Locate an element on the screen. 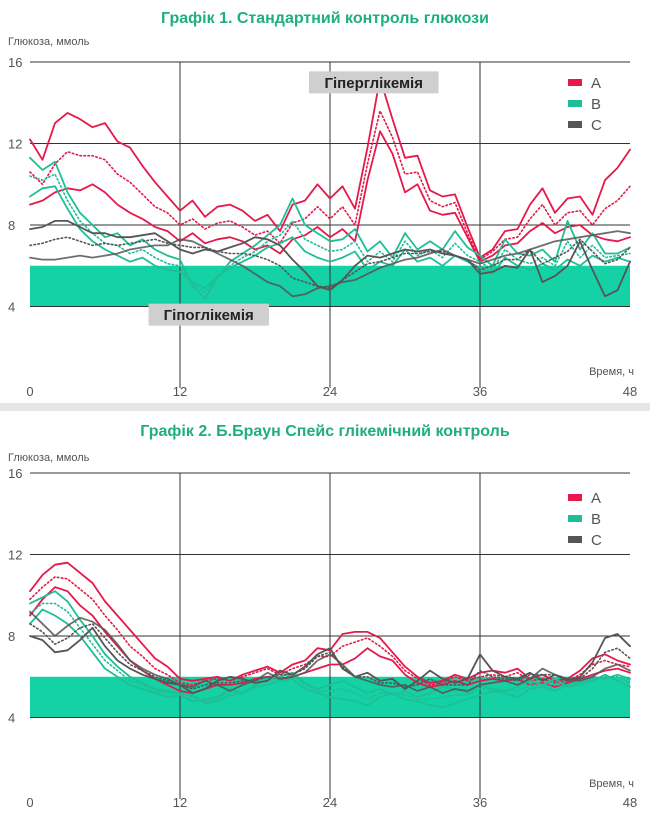  annotation-label: Гіпоглікемія is located at coordinates (209, 315).